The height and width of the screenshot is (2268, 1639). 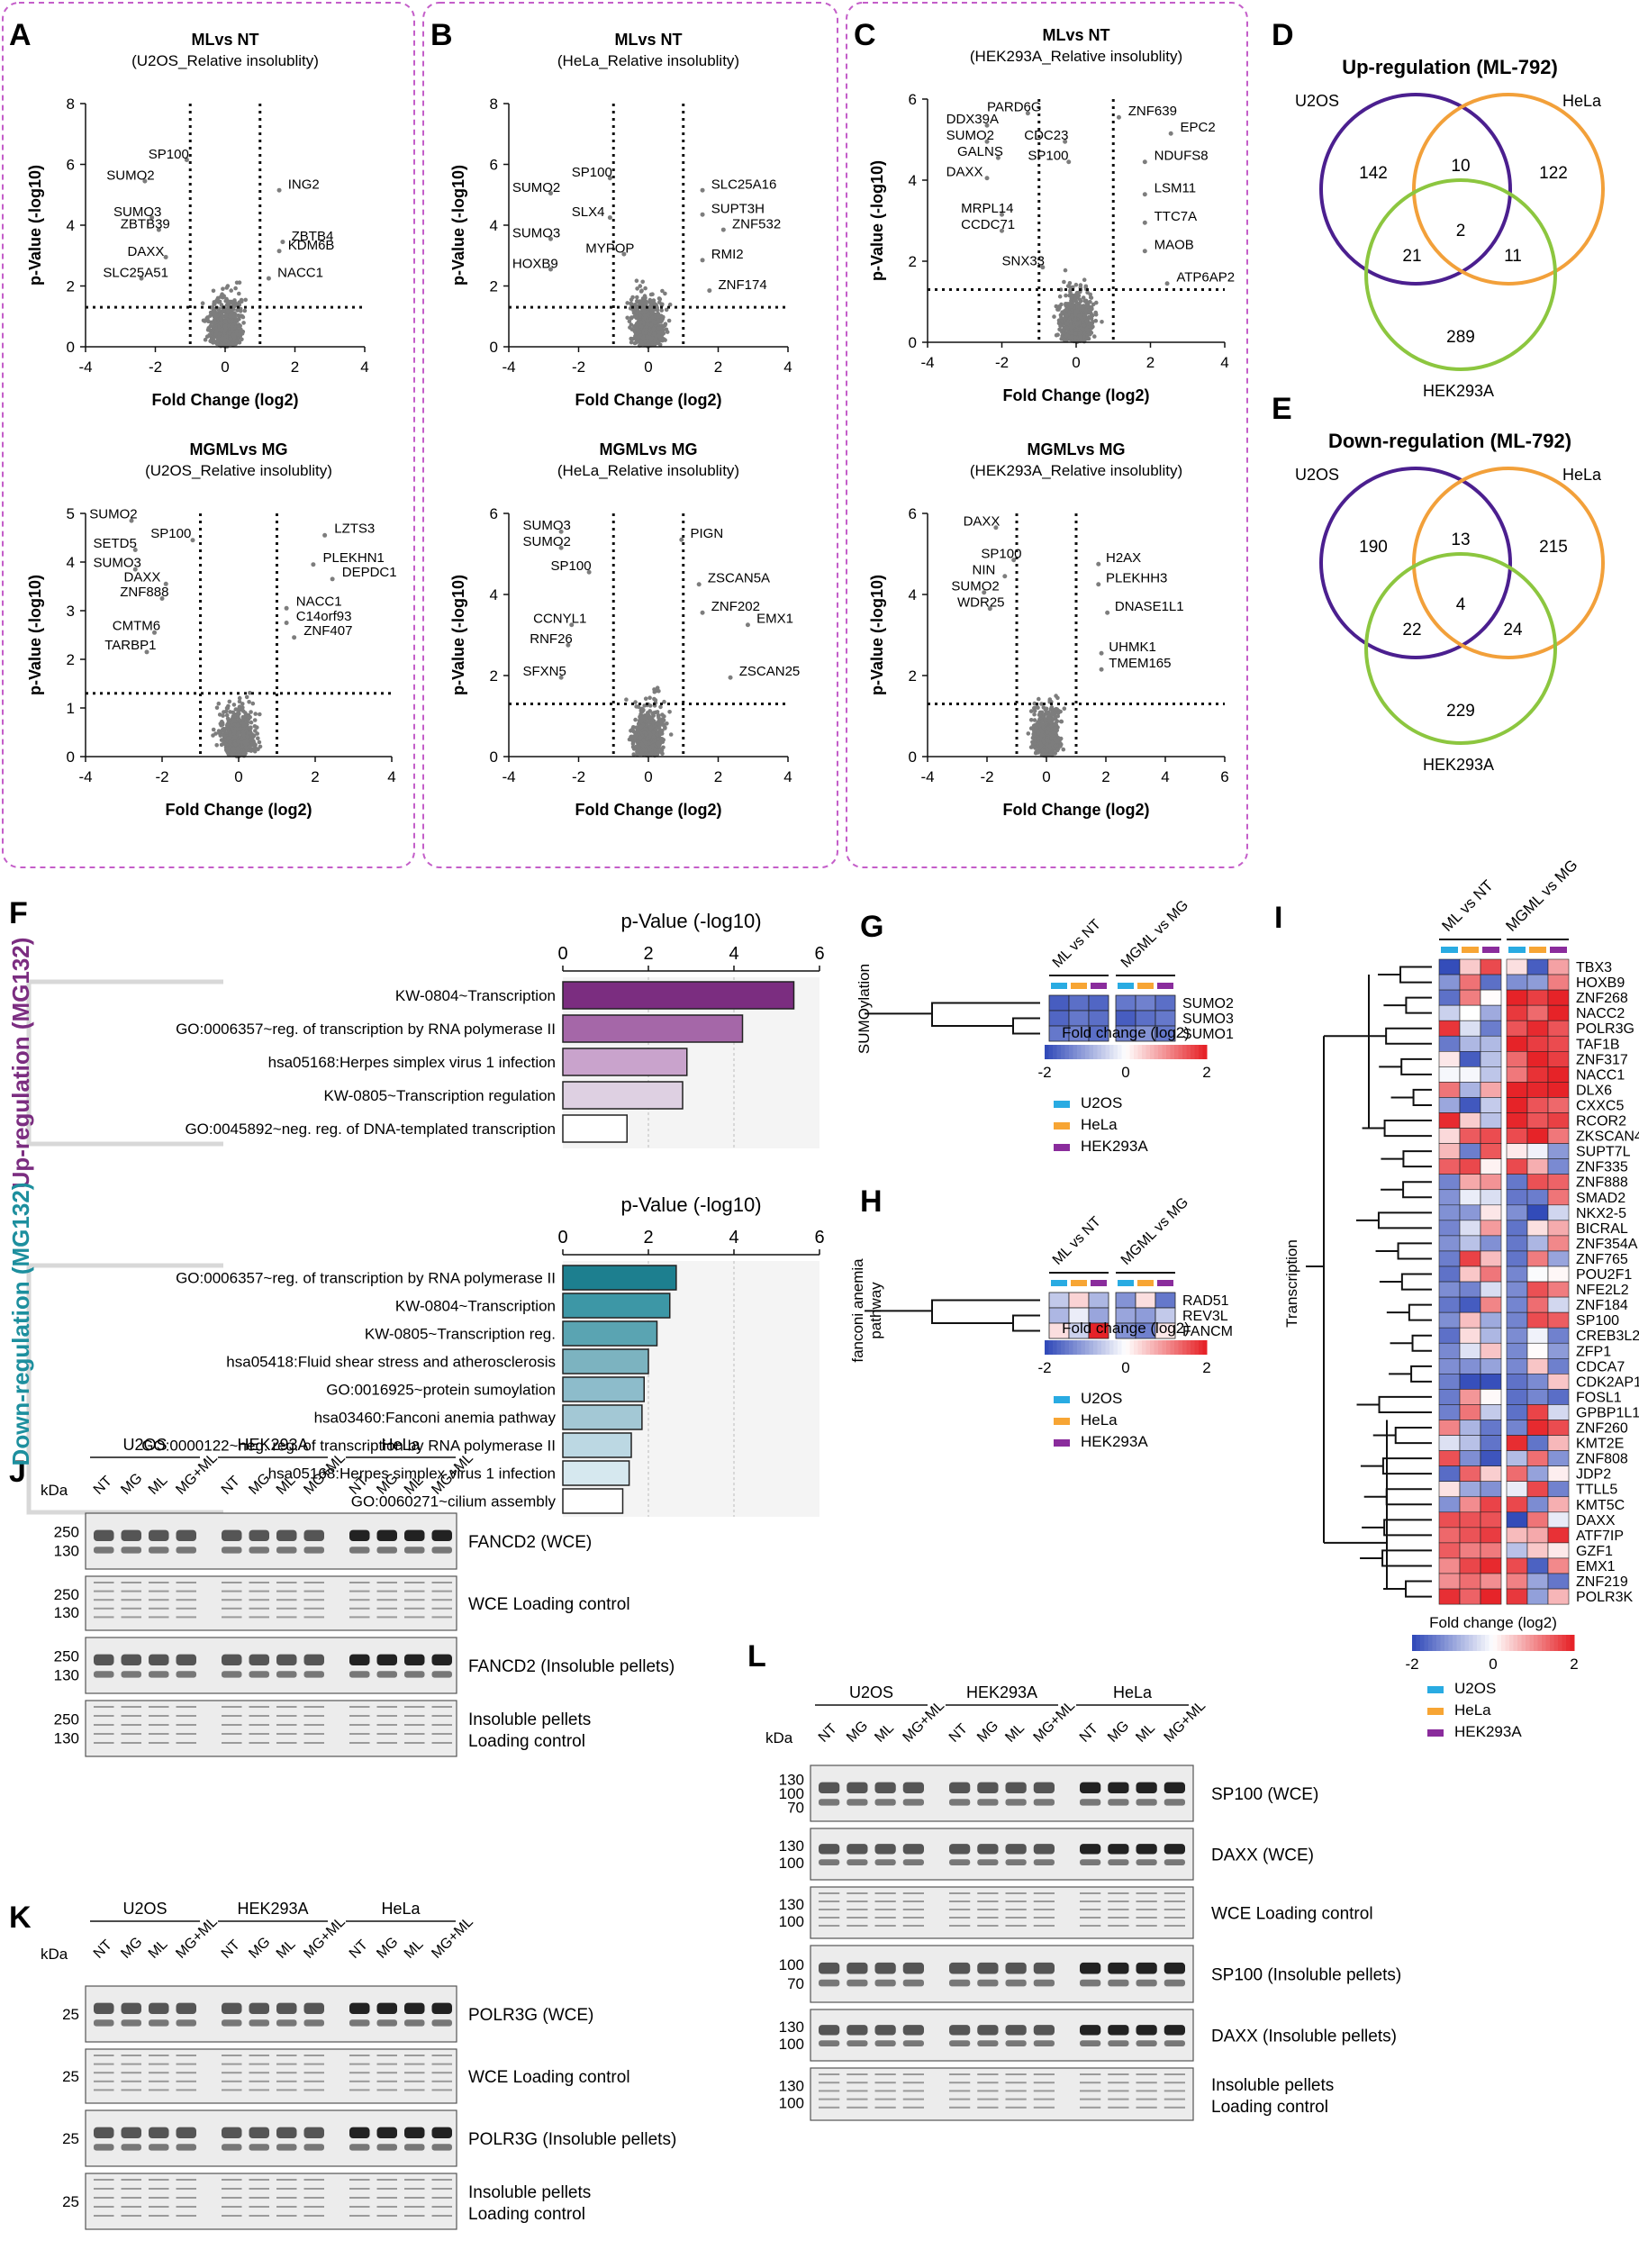 I want to click on scale-tick: 0, so click(x=1125, y=1073).